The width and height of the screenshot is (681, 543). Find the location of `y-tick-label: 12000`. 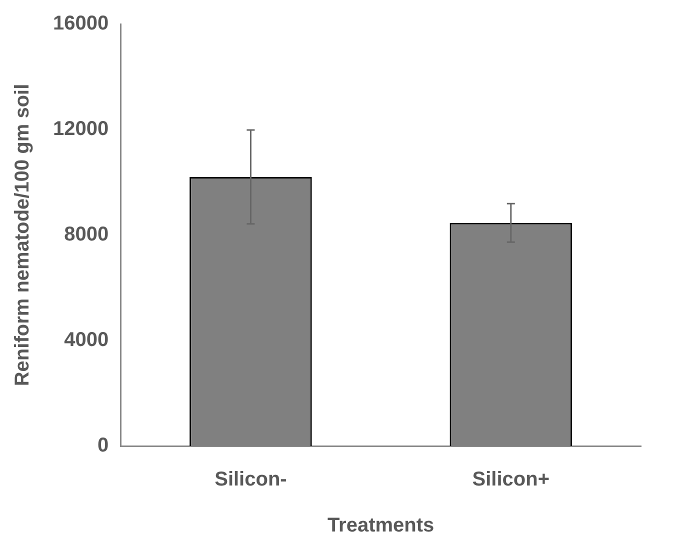

y-tick-label: 12000 is located at coordinates (80, 129).